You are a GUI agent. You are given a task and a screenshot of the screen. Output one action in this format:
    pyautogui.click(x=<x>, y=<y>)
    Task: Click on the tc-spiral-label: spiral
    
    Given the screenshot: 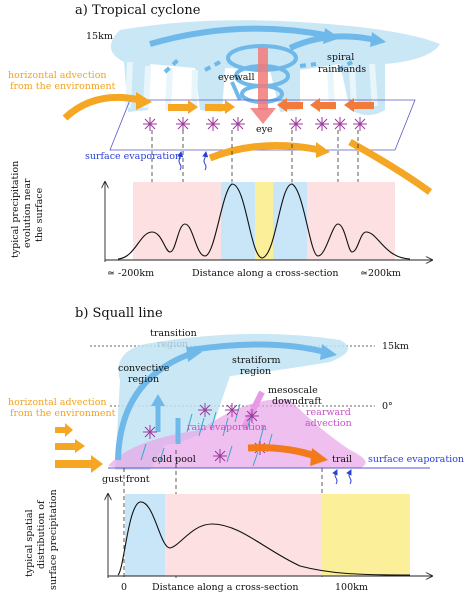 What is the action you would take?
    pyautogui.click(x=340, y=57)
    